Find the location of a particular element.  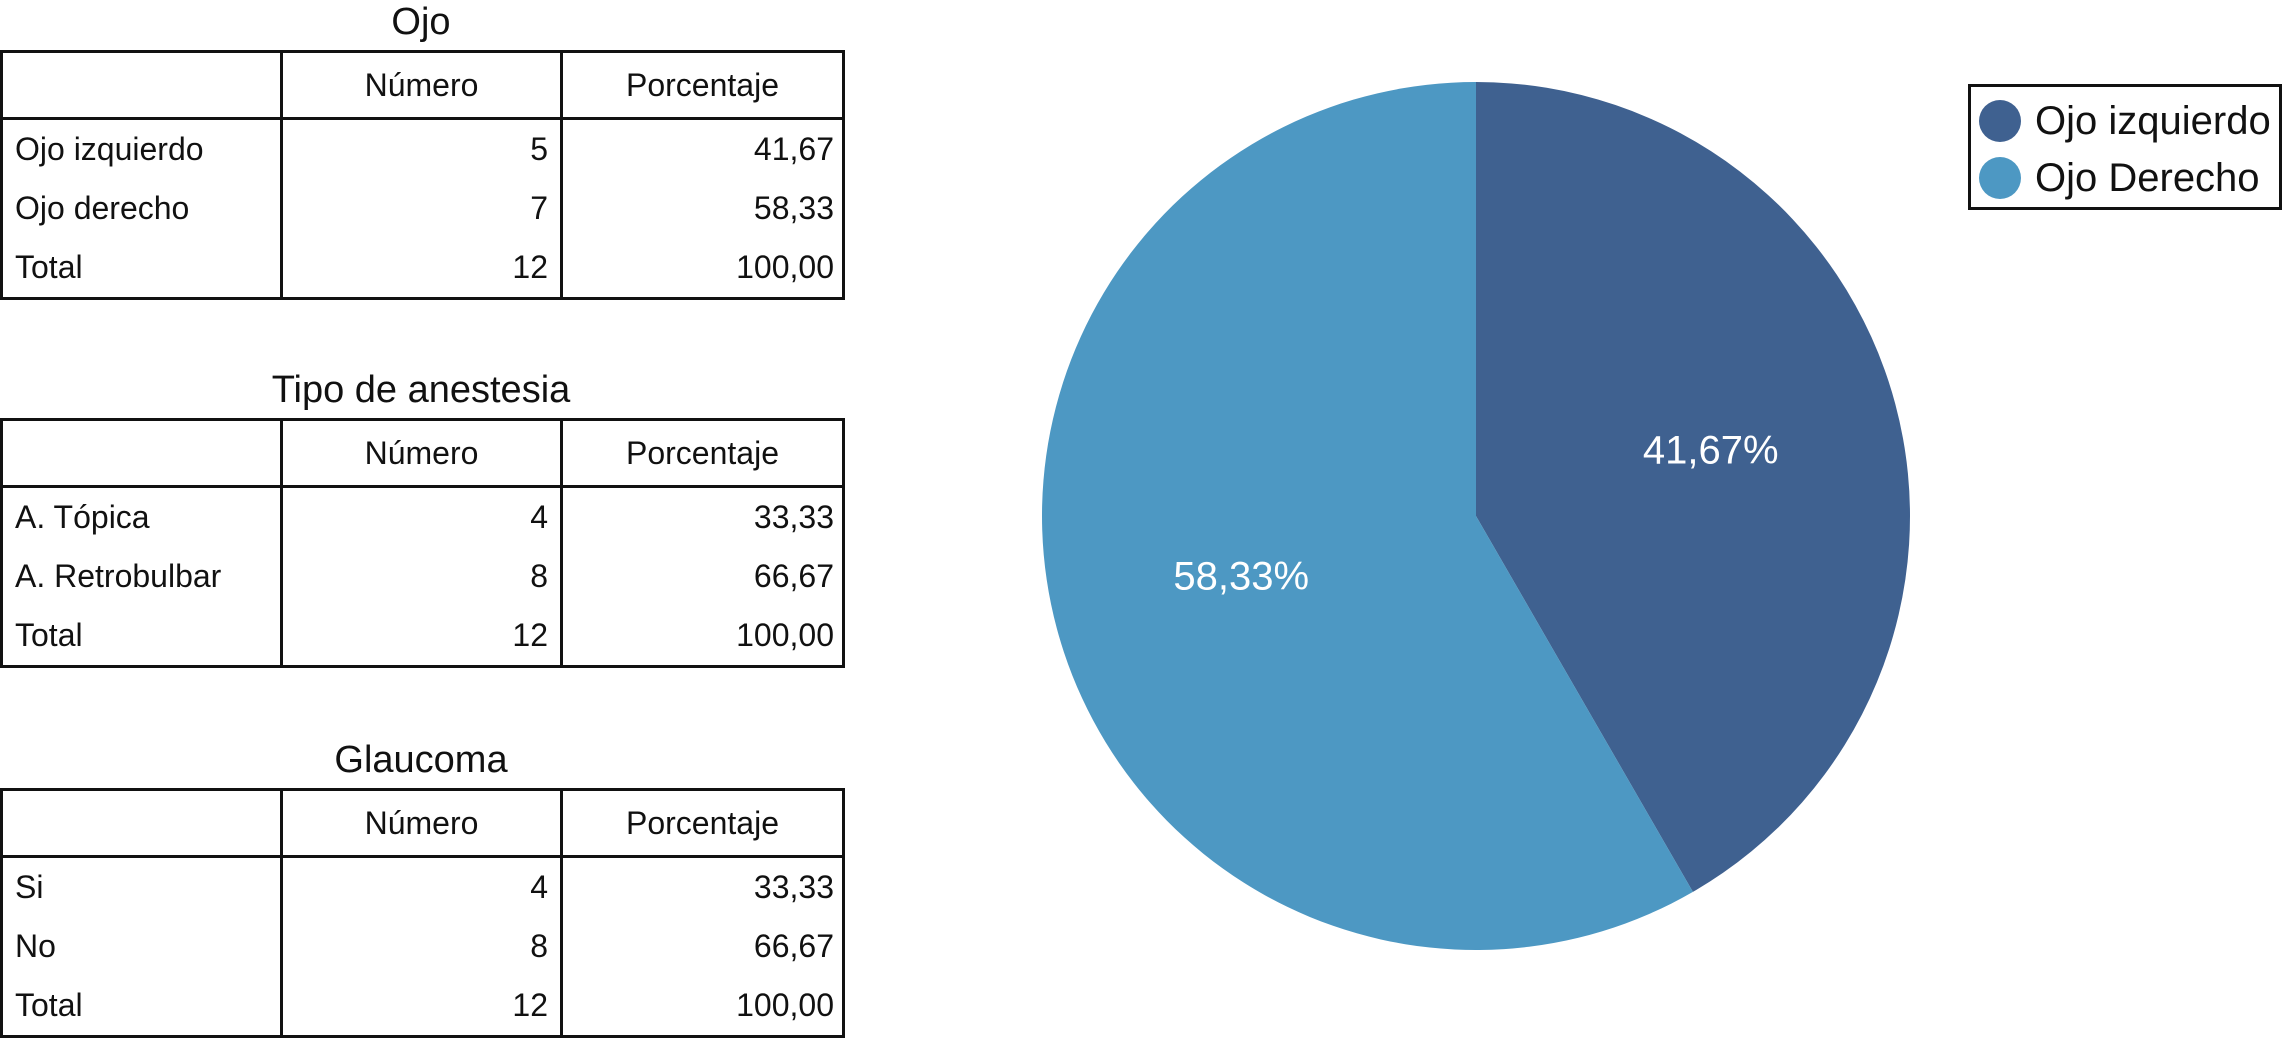

table-row: A. Retrobulbar 8 66,67 is located at coordinates (422, 576).